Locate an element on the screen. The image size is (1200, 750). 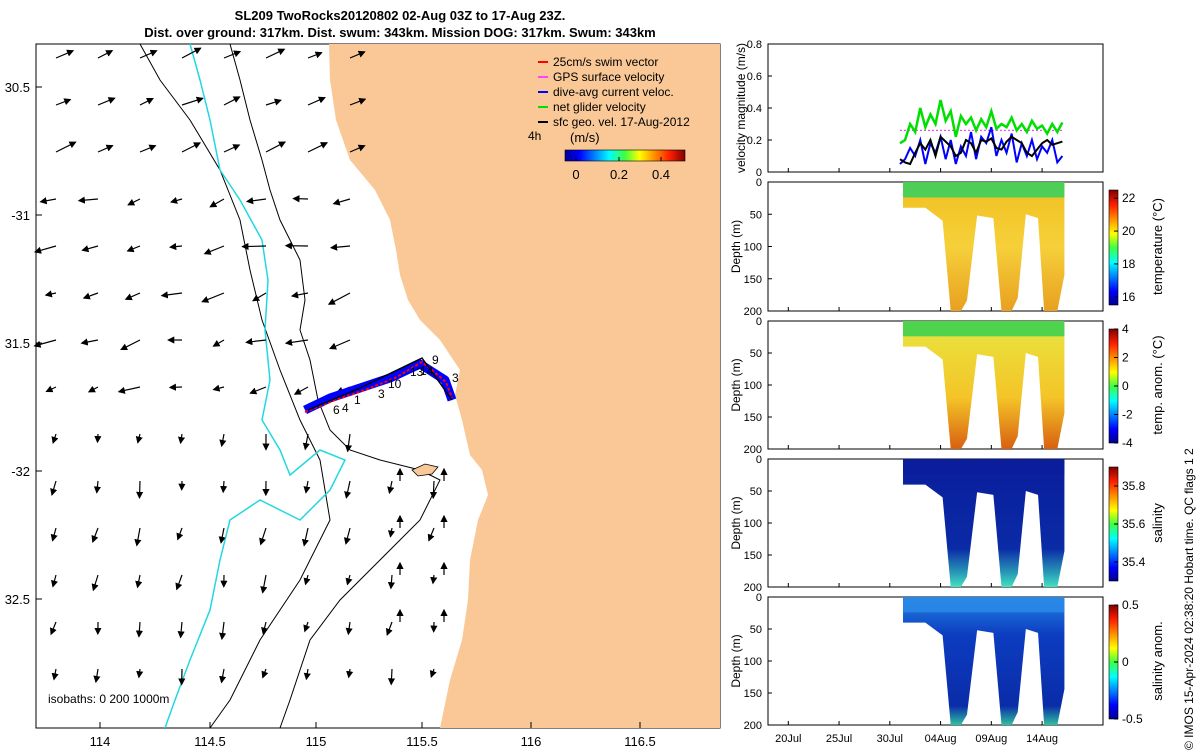
glider-track-black is located at coordinates (380, 384).